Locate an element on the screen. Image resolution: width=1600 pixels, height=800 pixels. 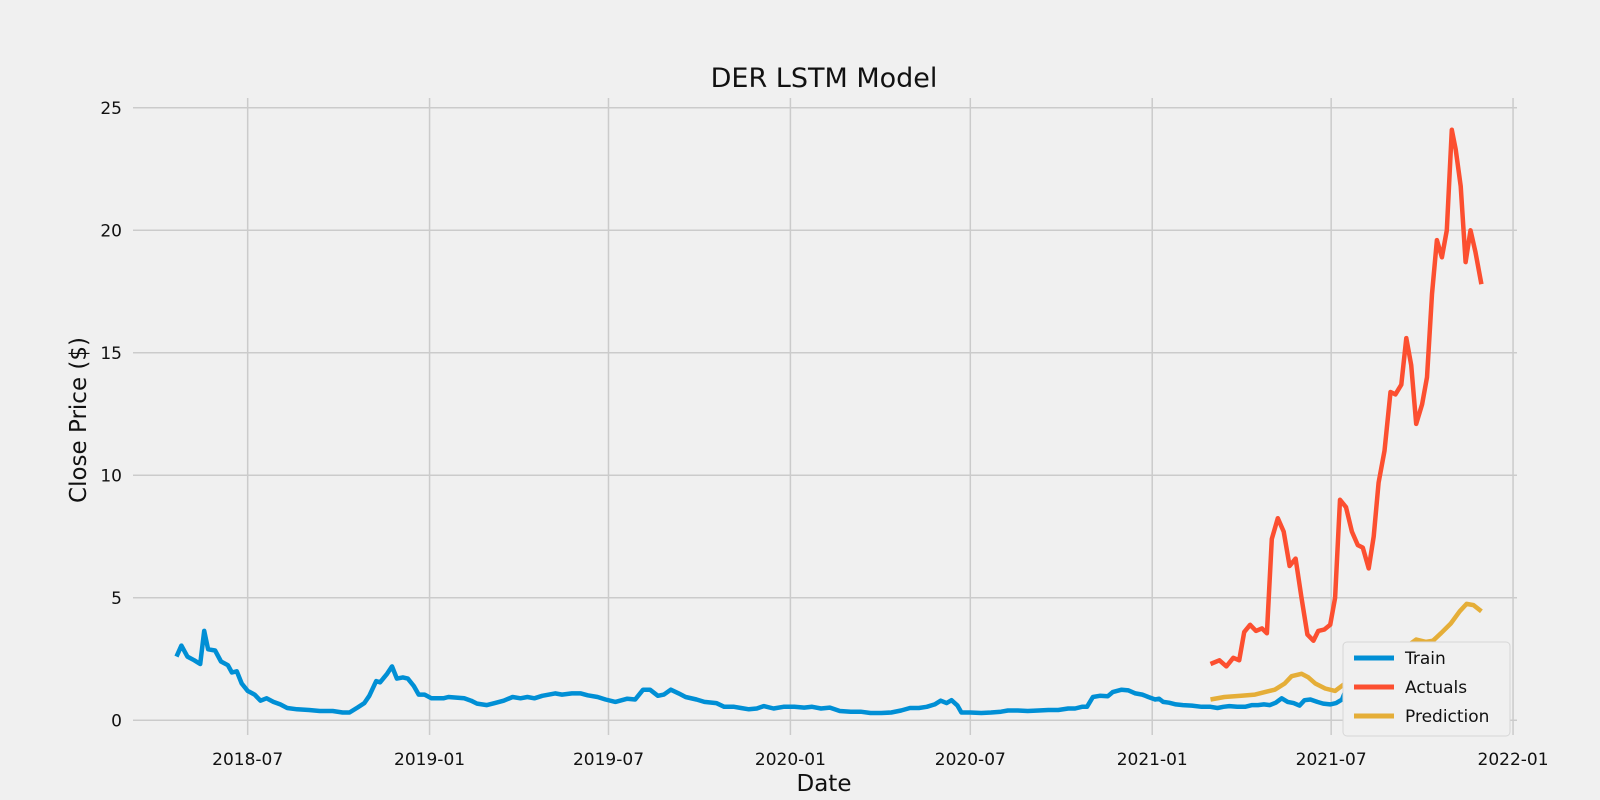
x-tick-label: 2020-07 is located at coordinates (970, 760).